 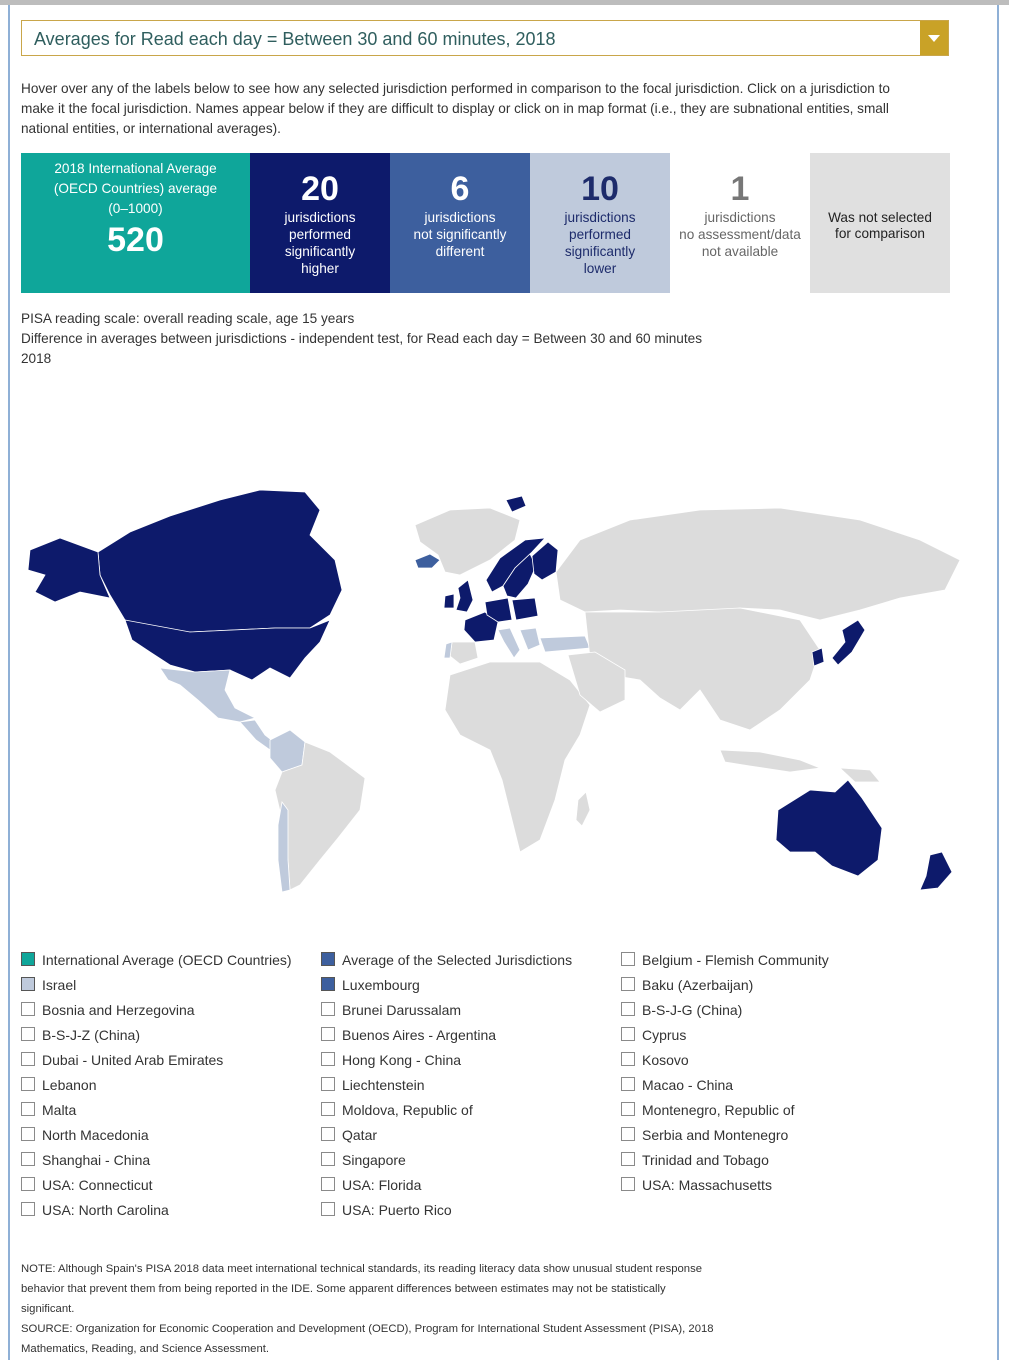 I want to click on na-label-line3: not available, so click(x=740, y=251).